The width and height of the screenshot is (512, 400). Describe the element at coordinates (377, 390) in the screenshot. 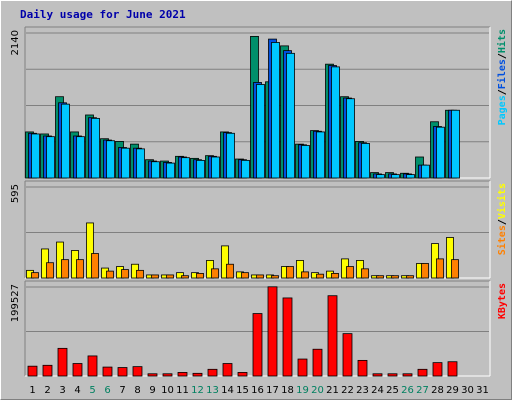

I see `x-tick-label: 24` at that location.